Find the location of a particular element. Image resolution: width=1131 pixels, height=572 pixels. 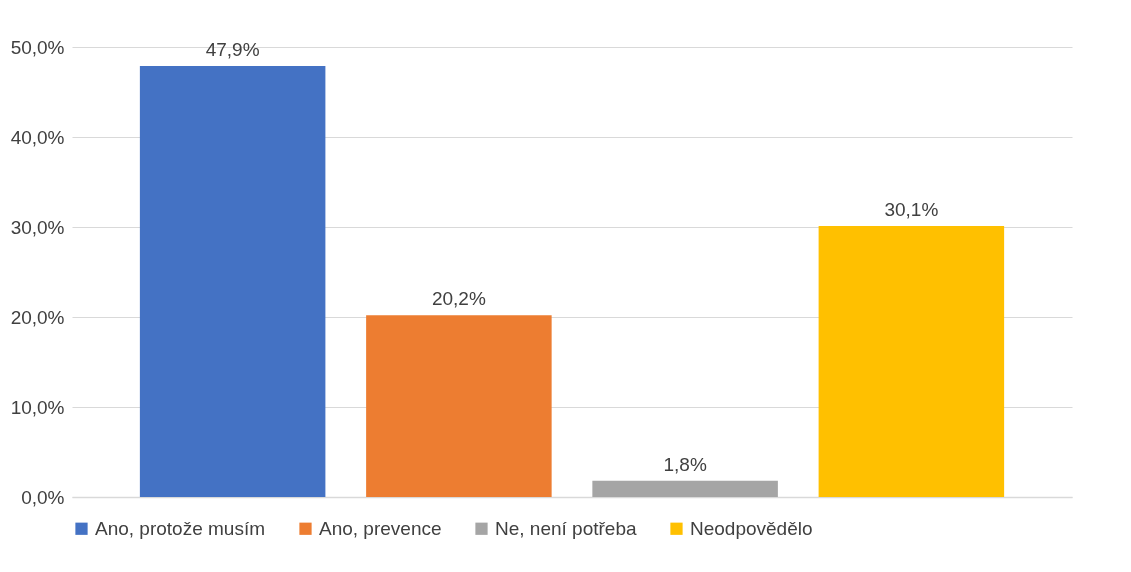

legend-label: Neodpovědělo is located at coordinates (751, 528).